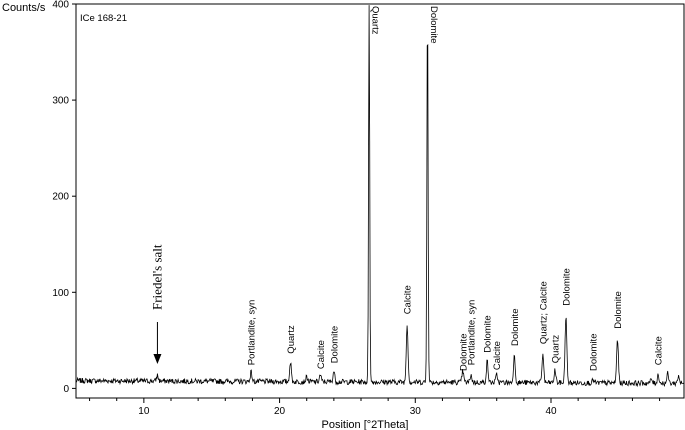 The image size is (685, 430). I want to click on y-tick-label: 300, so click(60, 101).